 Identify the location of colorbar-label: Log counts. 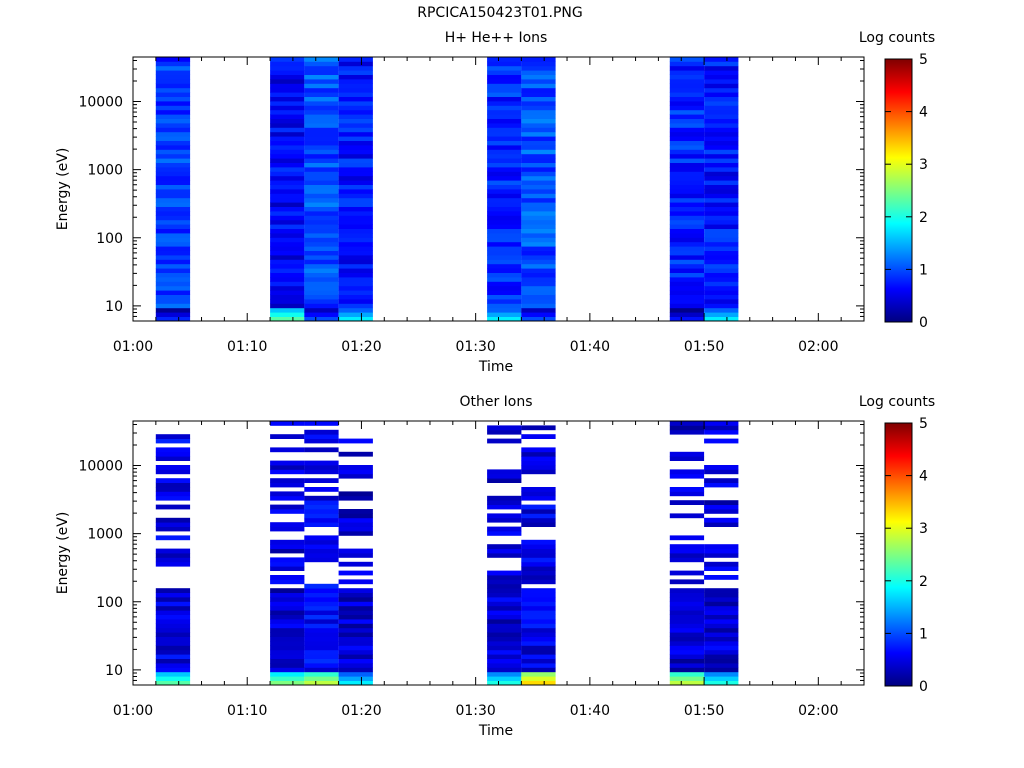
(897, 402).